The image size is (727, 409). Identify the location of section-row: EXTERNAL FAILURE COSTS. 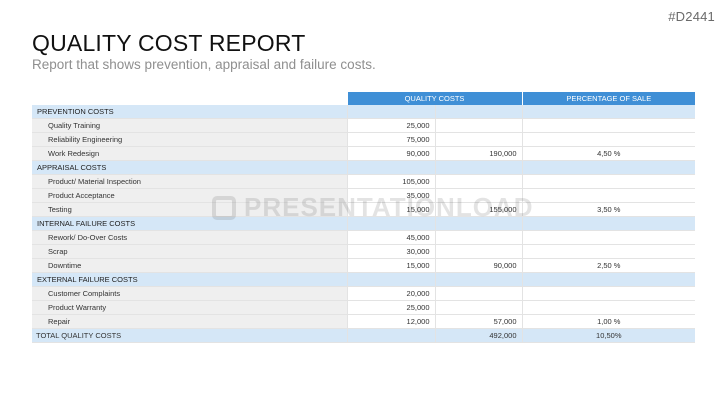
(364, 279).